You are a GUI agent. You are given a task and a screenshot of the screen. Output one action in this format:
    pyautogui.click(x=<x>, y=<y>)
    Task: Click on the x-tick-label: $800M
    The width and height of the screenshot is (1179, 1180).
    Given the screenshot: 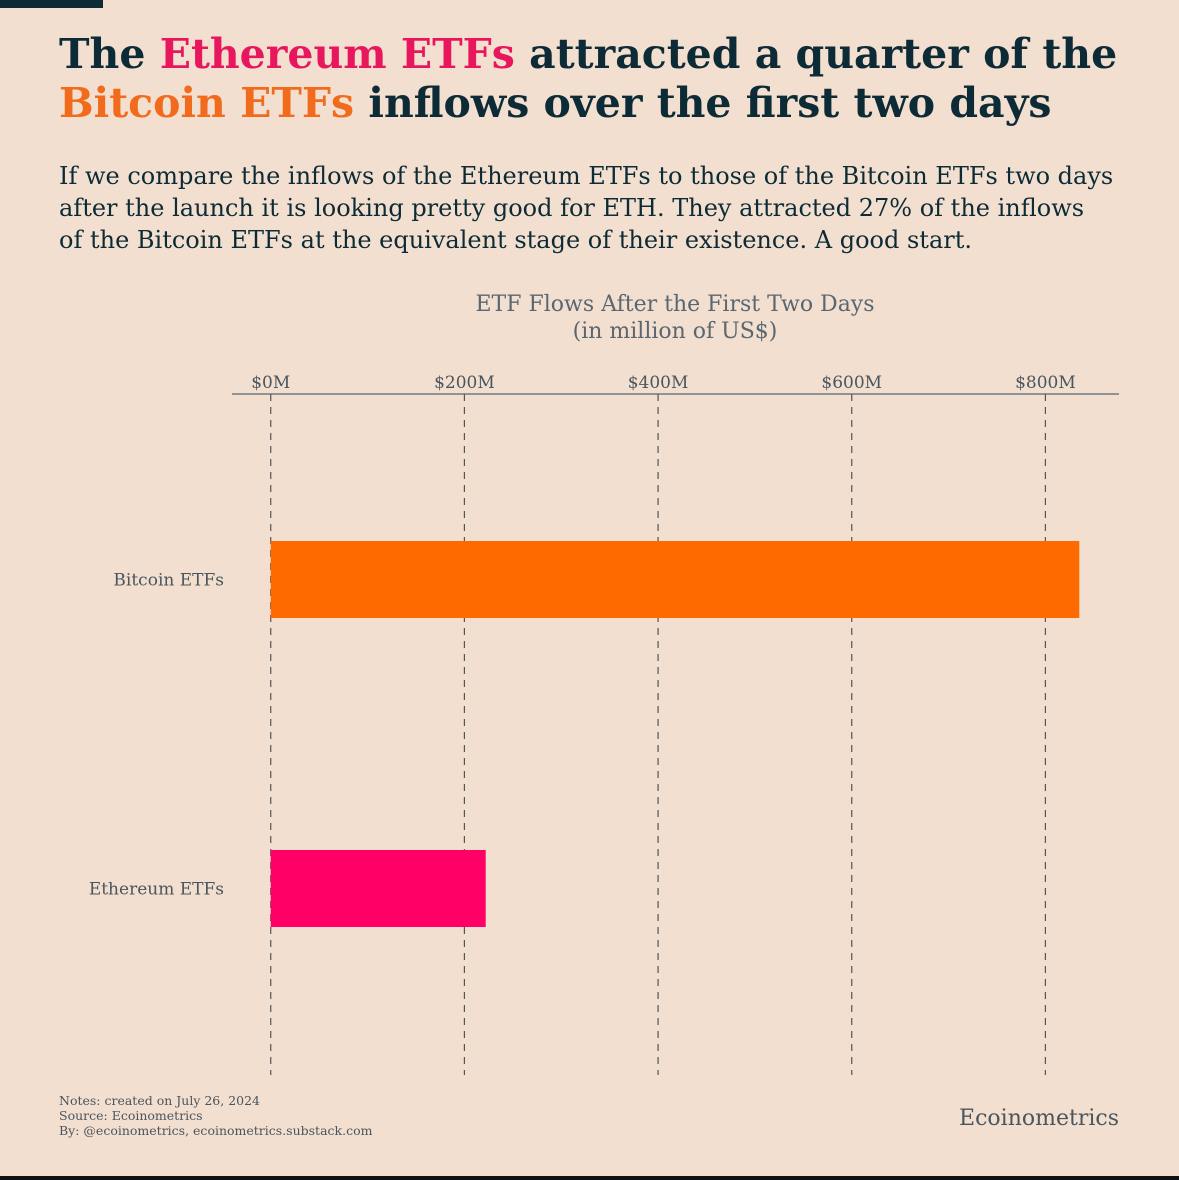 What is the action you would take?
    pyautogui.click(x=1045, y=383)
    